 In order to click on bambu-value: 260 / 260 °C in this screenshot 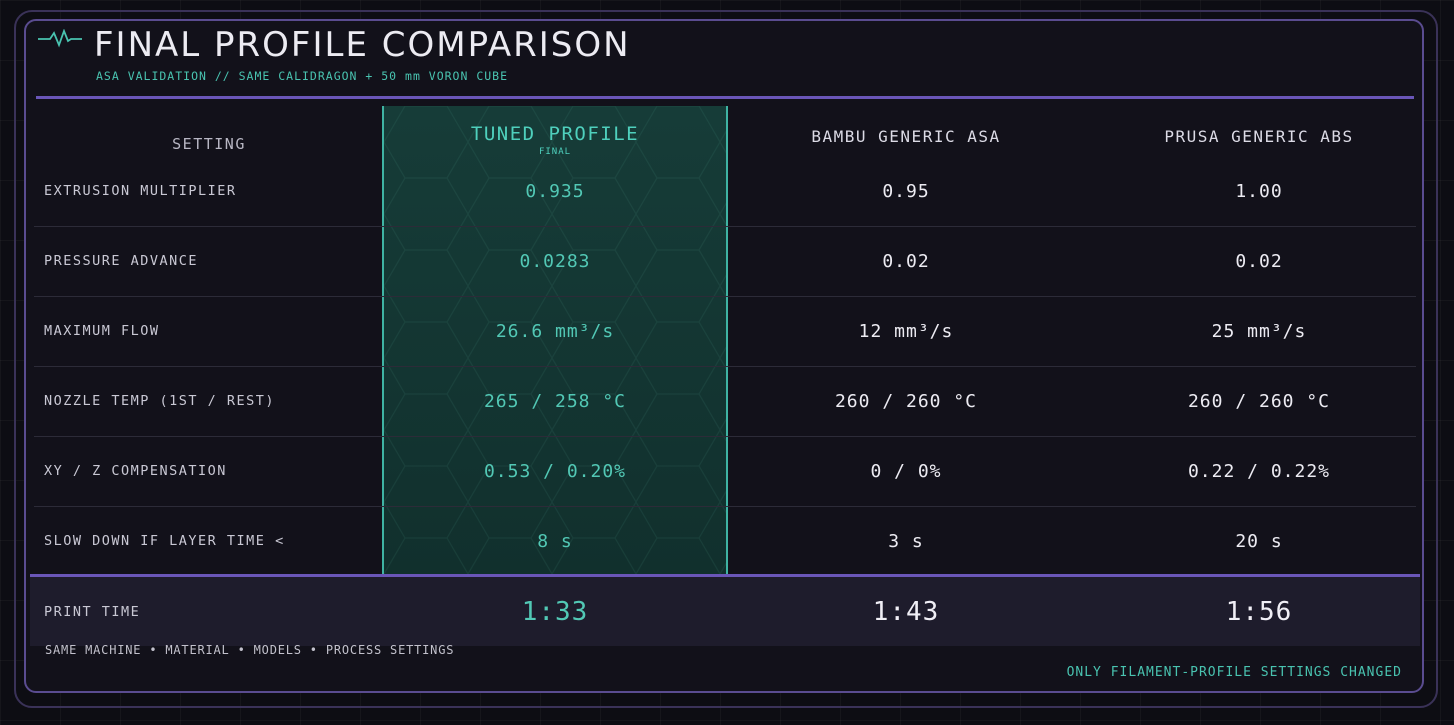, I will do `click(906, 401)`.